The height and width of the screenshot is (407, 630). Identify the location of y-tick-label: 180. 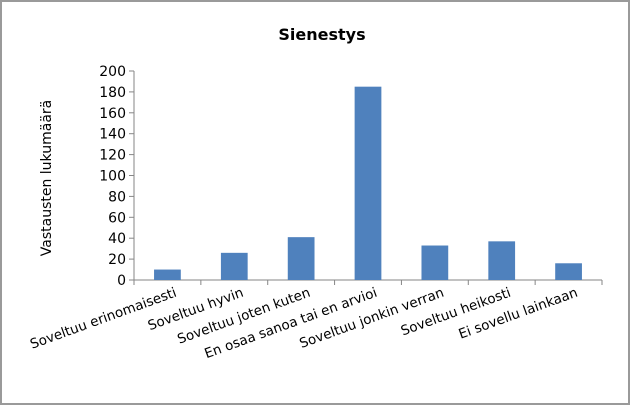
(112, 93).